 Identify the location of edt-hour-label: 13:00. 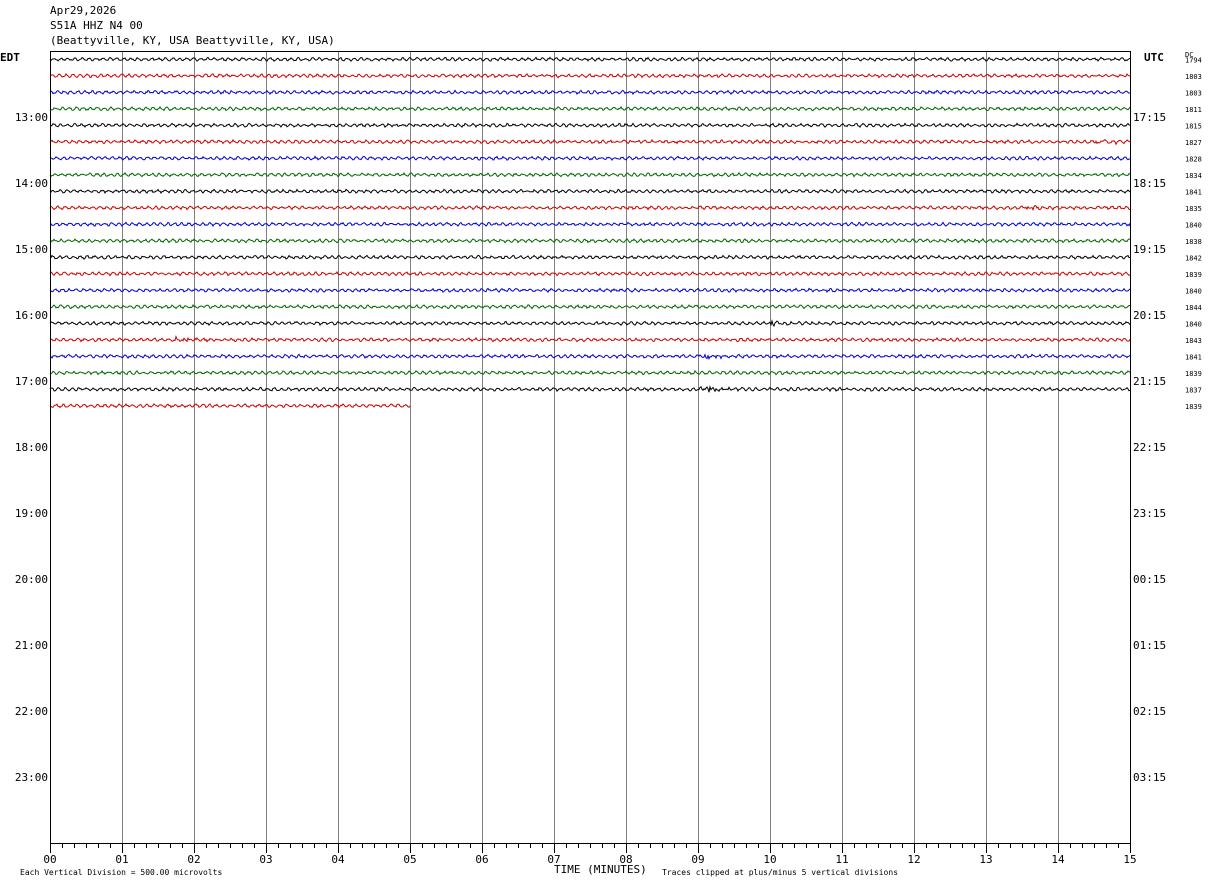
(31, 117).